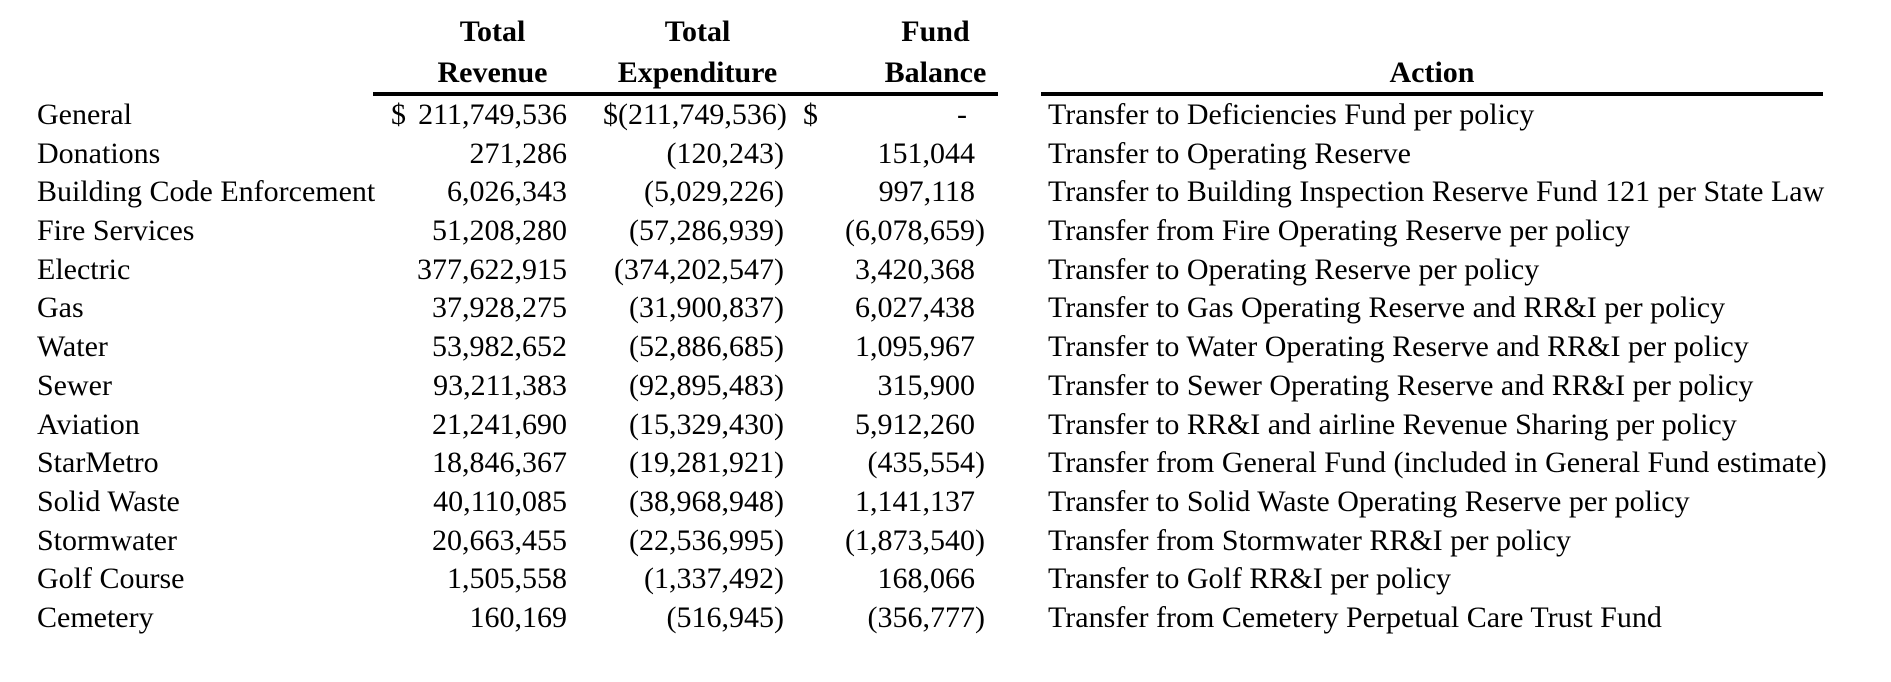 The image size is (1891, 682). Describe the element at coordinates (926, 385) in the screenshot. I see `balance-value: 315,900` at that location.